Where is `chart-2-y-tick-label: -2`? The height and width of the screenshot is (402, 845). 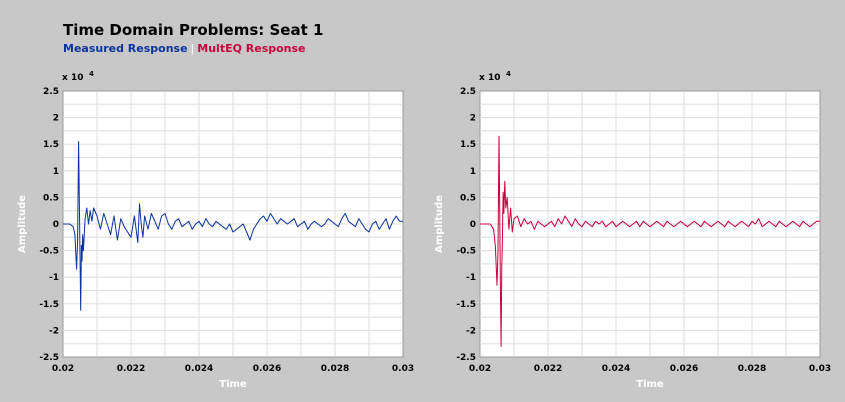
chart-2-y-tick-label: -2 is located at coordinates (471, 331).